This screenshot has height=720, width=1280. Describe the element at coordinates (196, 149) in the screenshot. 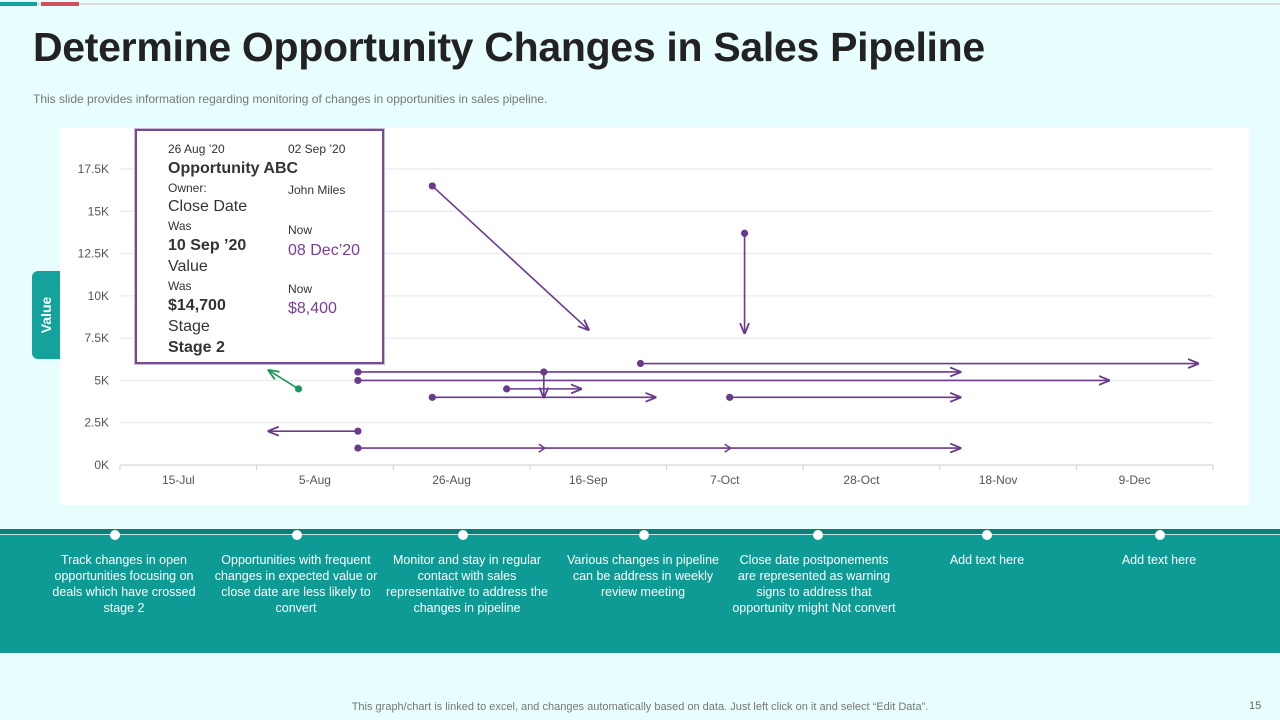

I see `callout-date-was: 26 Aug ’20` at that location.